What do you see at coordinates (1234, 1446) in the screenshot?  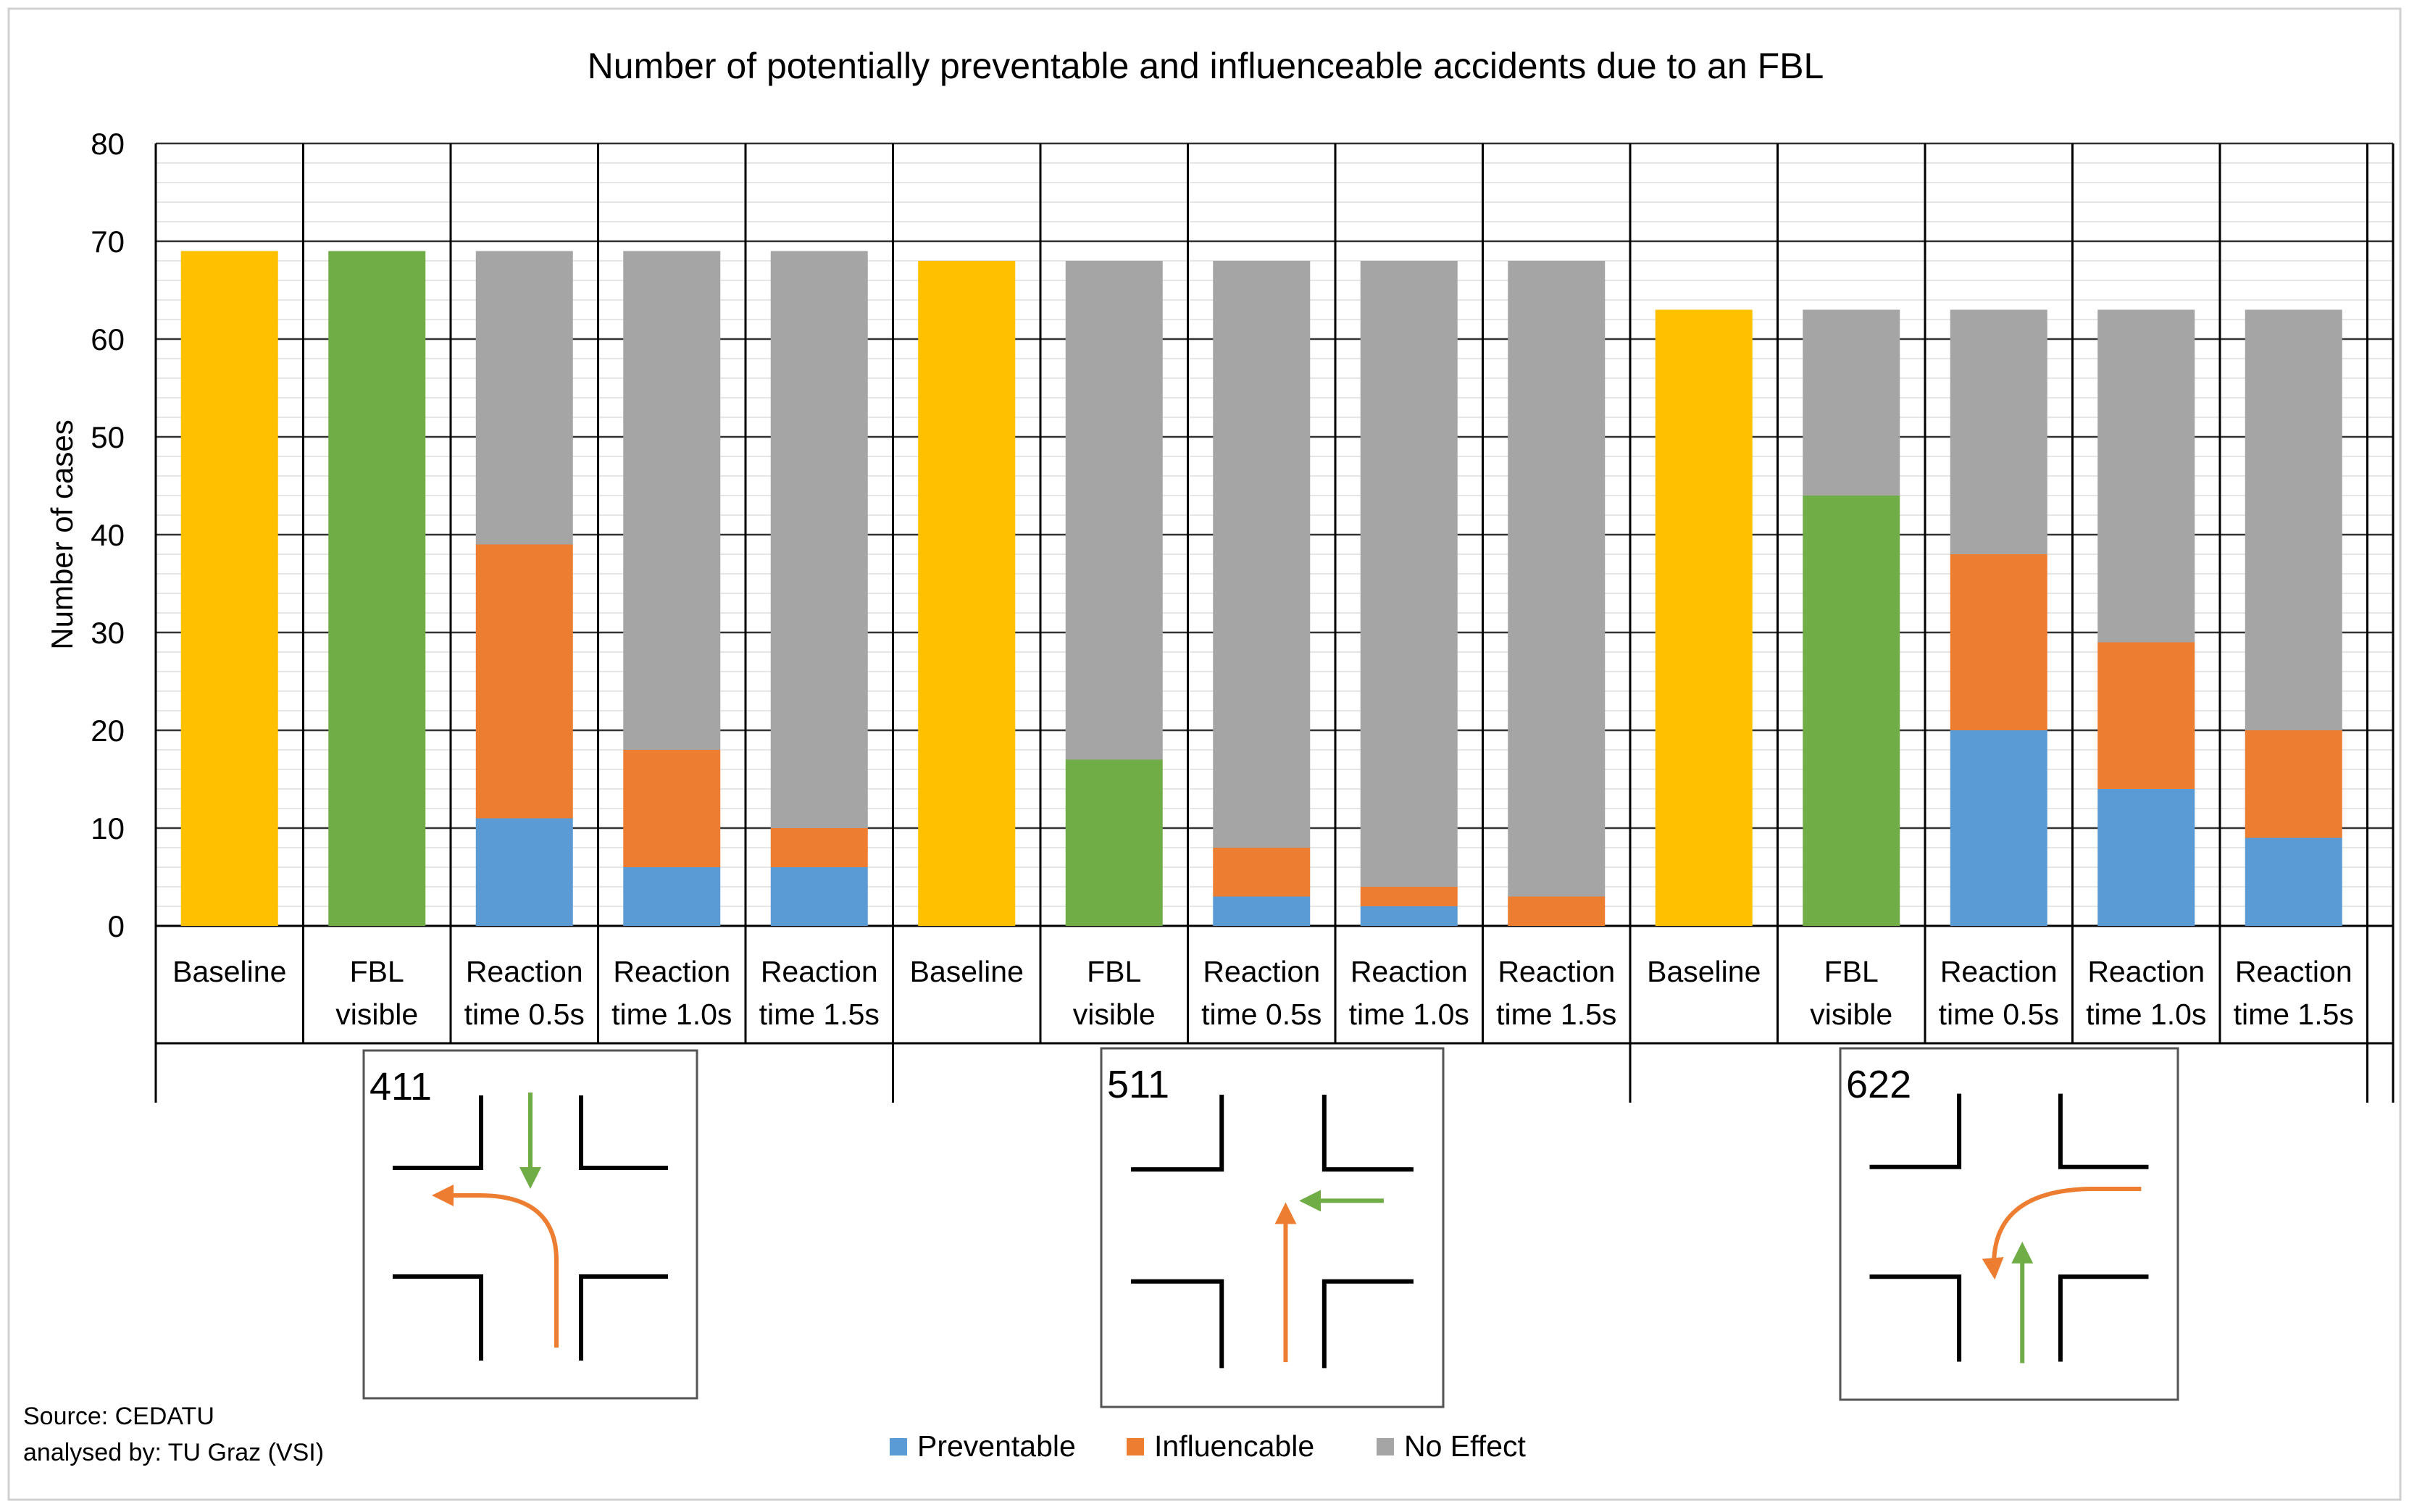 I see `legend-label-influencable: Influencable` at bounding box center [1234, 1446].